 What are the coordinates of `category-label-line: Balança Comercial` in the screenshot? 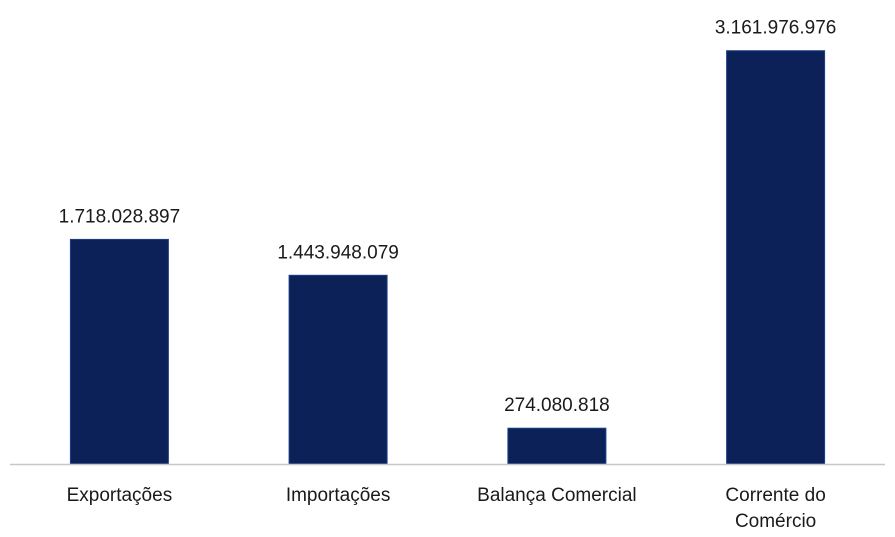 It's located at (556, 495).